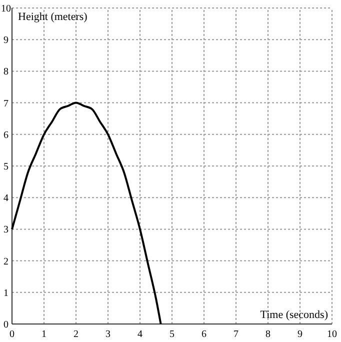  What do you see at coordinates (236, 334) in the screenshot?
I see `x-tick-label: 7` at bounding box center [236, 334].